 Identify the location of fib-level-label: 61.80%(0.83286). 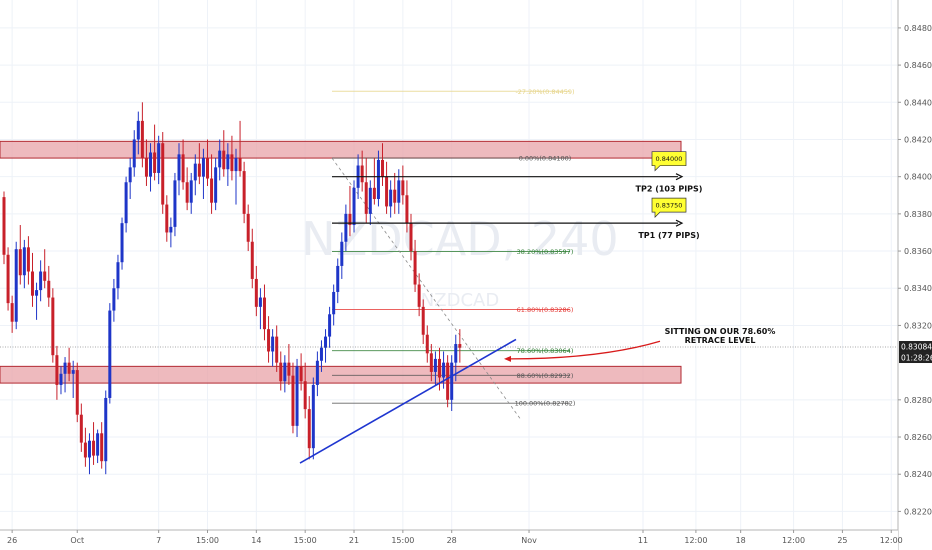
(545, 310).